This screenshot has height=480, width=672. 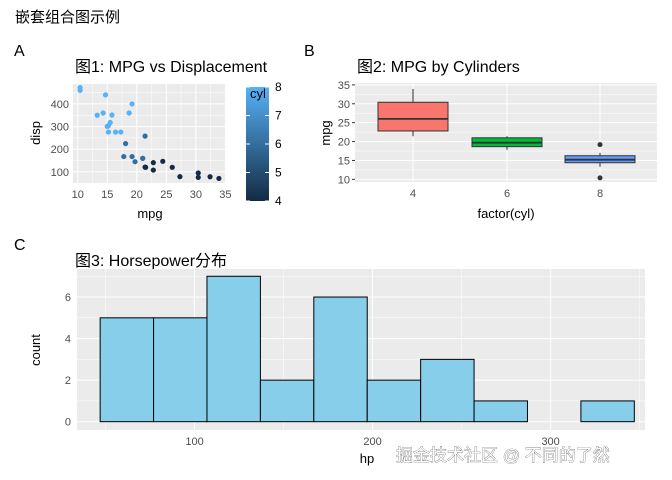 What do you see at coordinates (68, 298) in the screenshot?
I see `y-tick-label: 6` at bounding box center [68, 298].